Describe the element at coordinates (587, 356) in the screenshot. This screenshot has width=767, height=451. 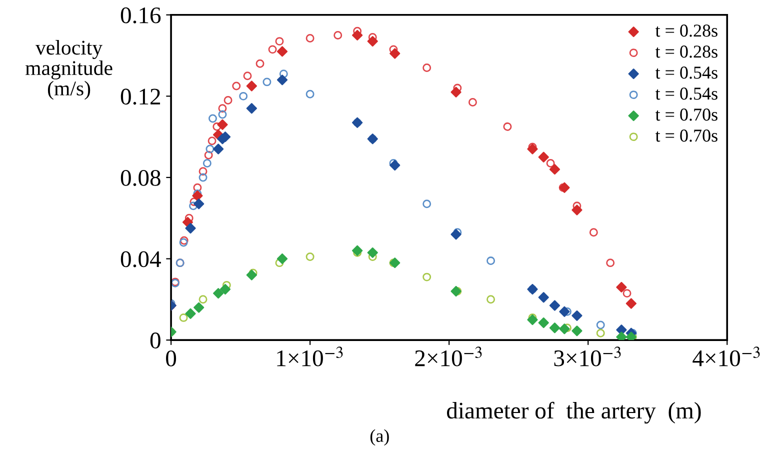
I see `x-tick-label: 3×10$^{−3}$` at that location.